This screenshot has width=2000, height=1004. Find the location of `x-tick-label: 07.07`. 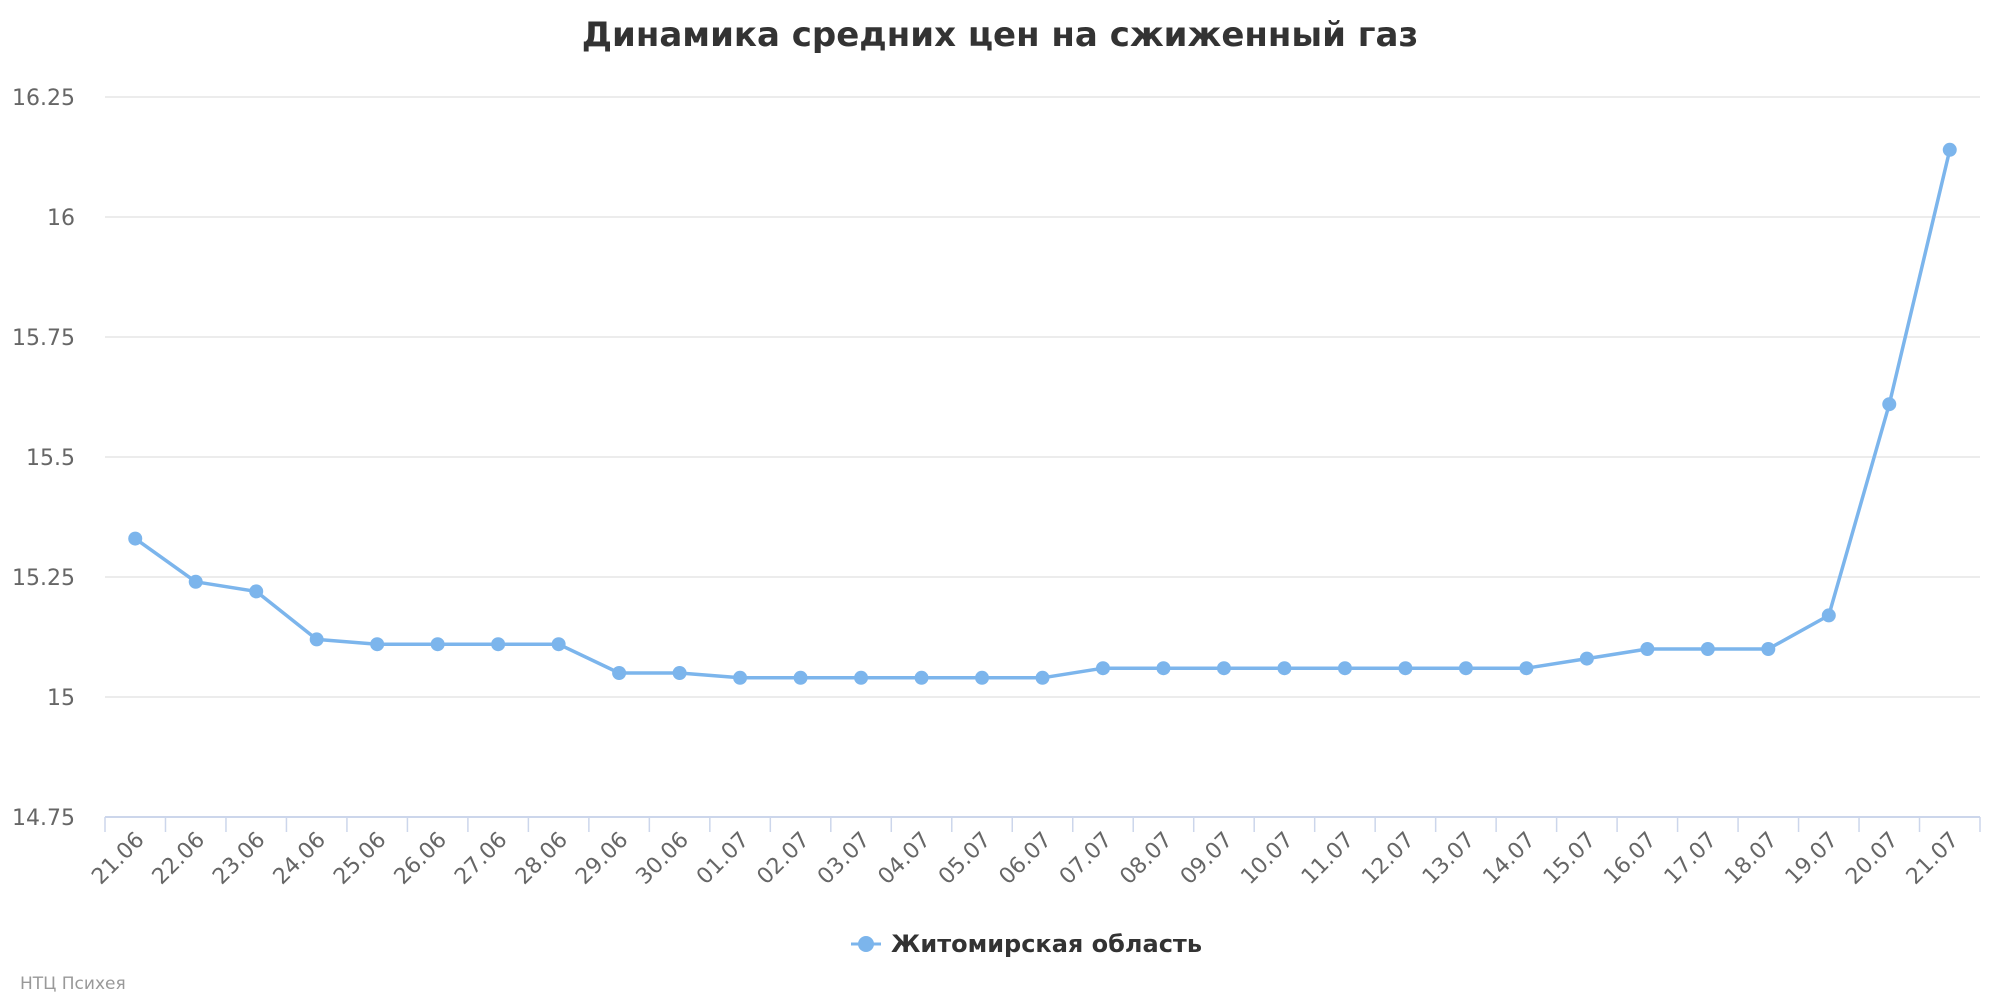

x-tick-label: 07.07 is located at coordinates (1086, 859).